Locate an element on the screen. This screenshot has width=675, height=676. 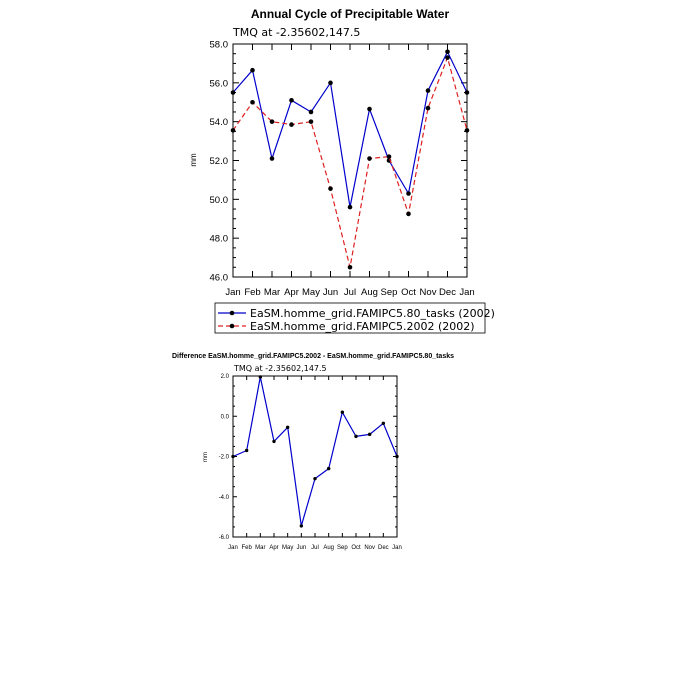
y-tick-label: 52.0 is located at coordinates (219, 161).